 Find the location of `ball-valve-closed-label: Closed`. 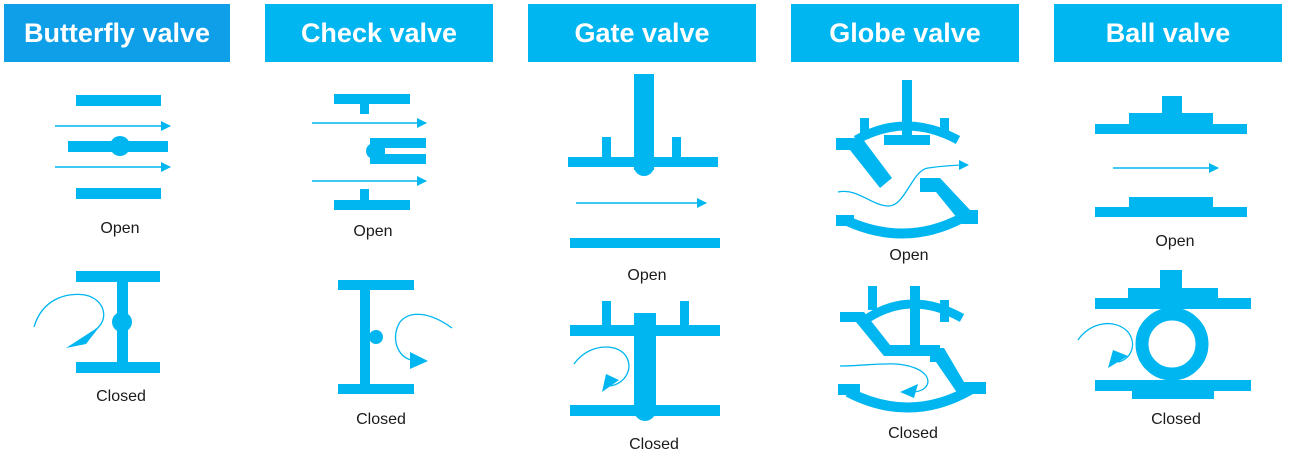

ball-valve-closed-label: Closed is located at coordinates (1176, 419).